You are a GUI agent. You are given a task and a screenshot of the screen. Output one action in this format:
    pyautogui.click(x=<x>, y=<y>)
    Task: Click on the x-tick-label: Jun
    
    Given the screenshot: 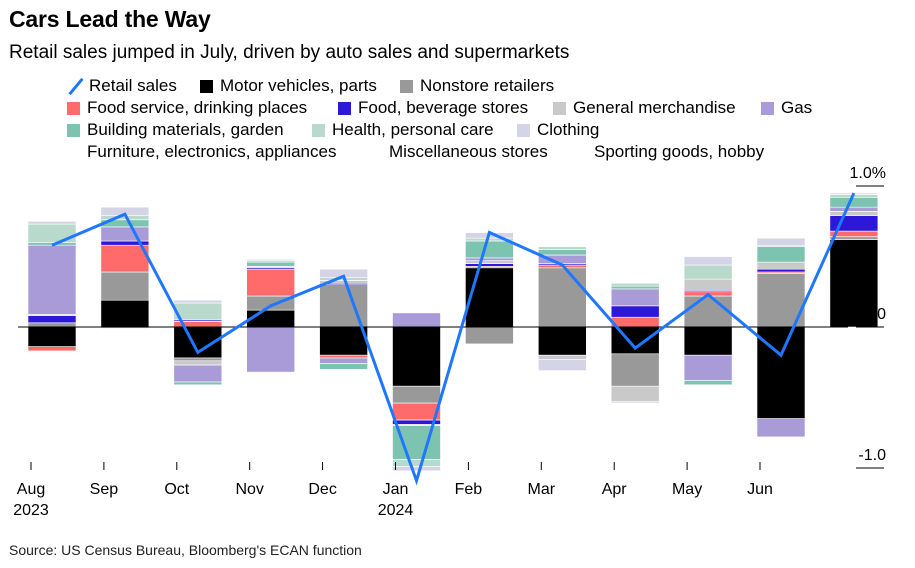 What is the action you would take?
    pyautogui.click(x=760, y=489)
    